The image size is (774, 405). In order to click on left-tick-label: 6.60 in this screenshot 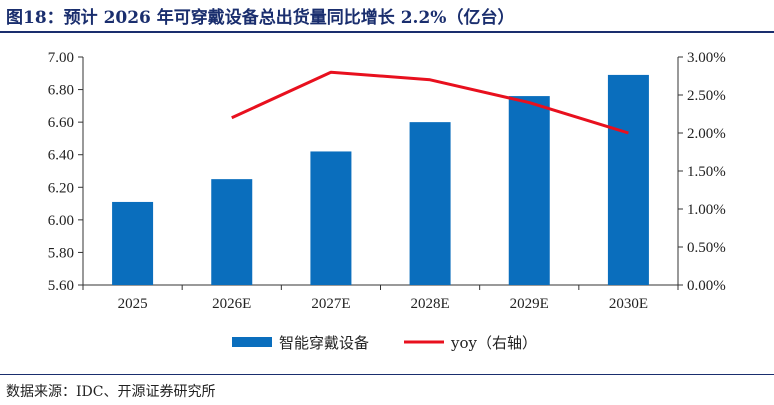, I will do `click(61, 123)`.